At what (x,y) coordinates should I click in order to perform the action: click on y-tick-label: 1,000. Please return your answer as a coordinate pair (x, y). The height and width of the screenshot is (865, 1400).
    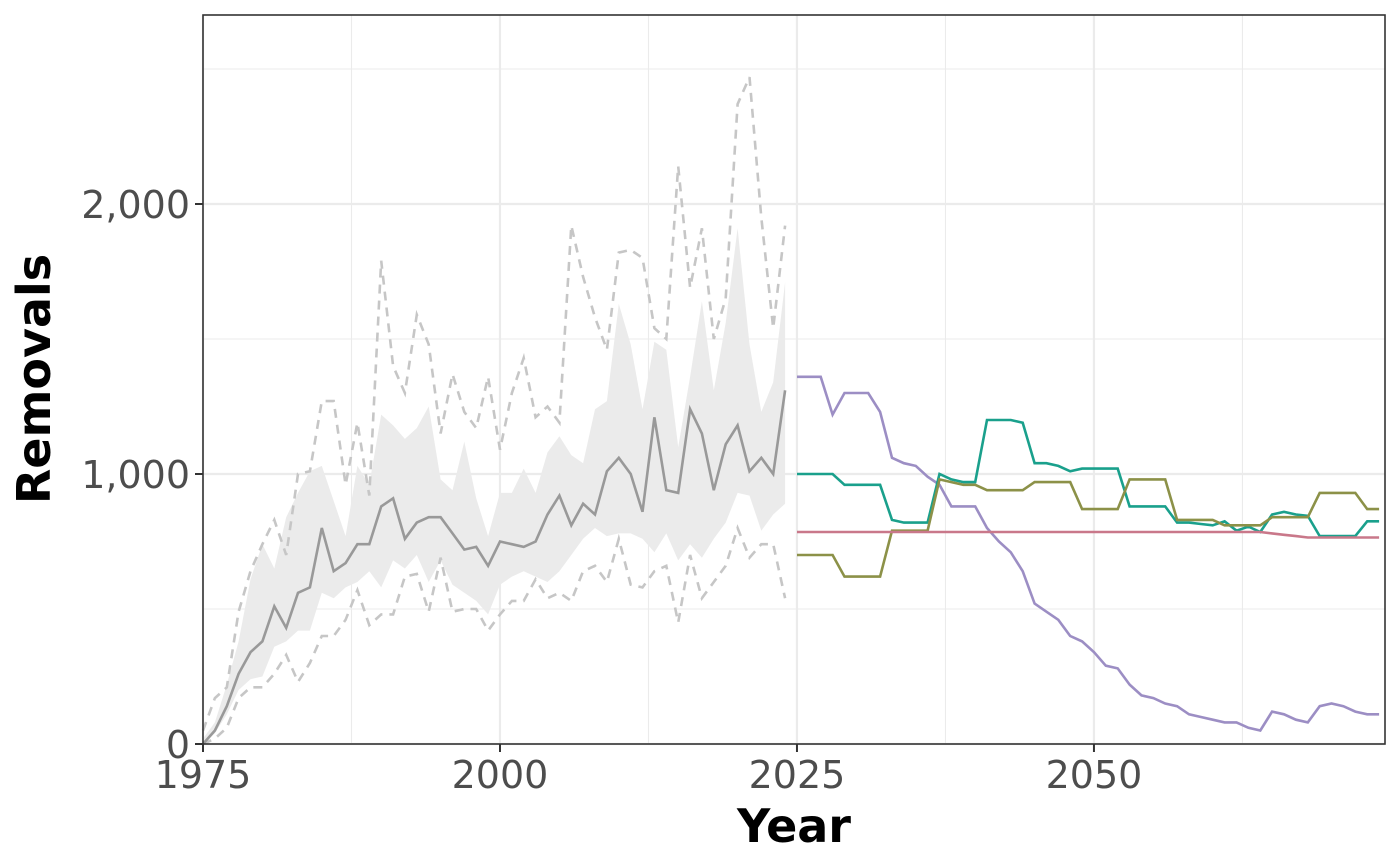
    Looking at the image, I should click on (135, 475).